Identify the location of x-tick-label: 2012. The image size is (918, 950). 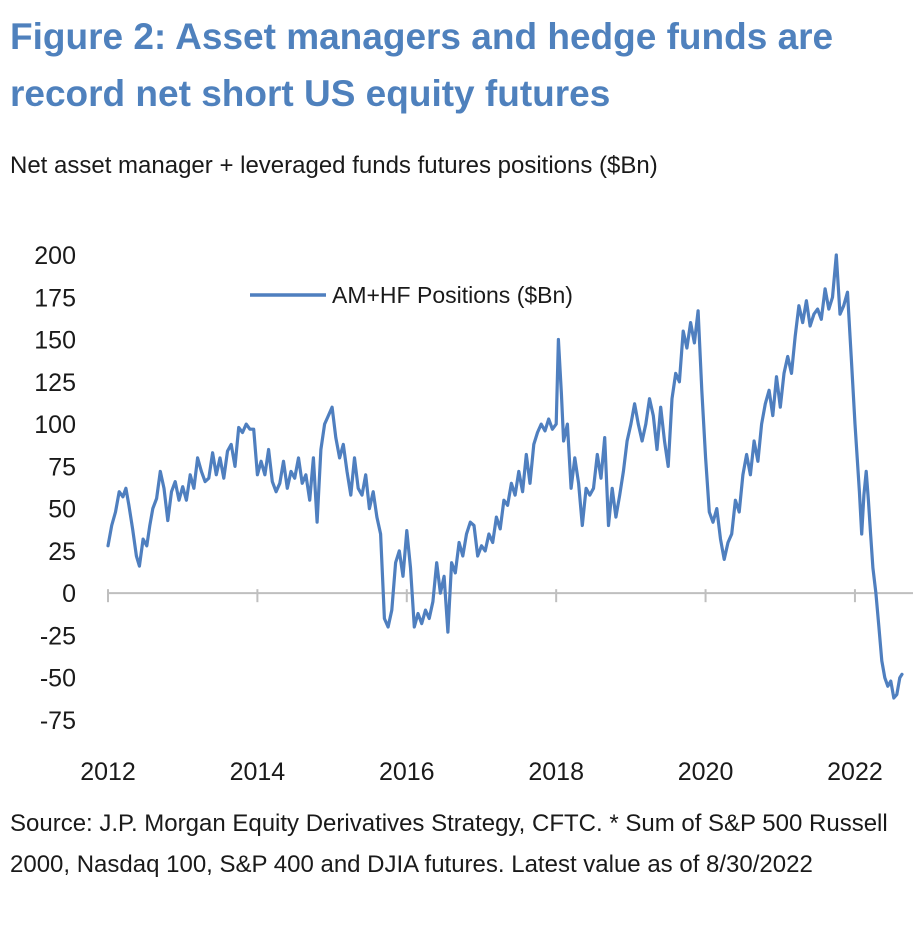
(108, 772).